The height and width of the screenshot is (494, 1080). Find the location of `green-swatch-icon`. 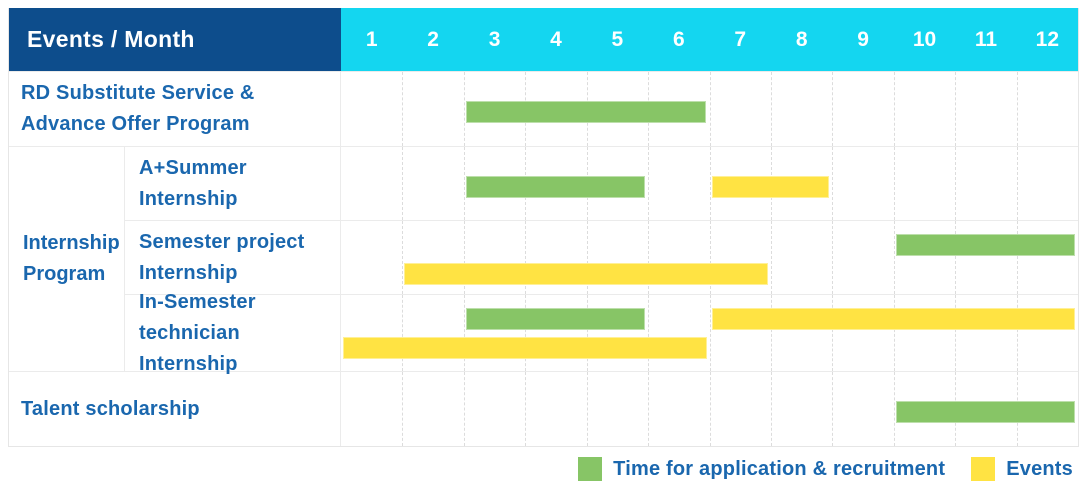

green-swatch-icon is located at coordinates (590, 469).